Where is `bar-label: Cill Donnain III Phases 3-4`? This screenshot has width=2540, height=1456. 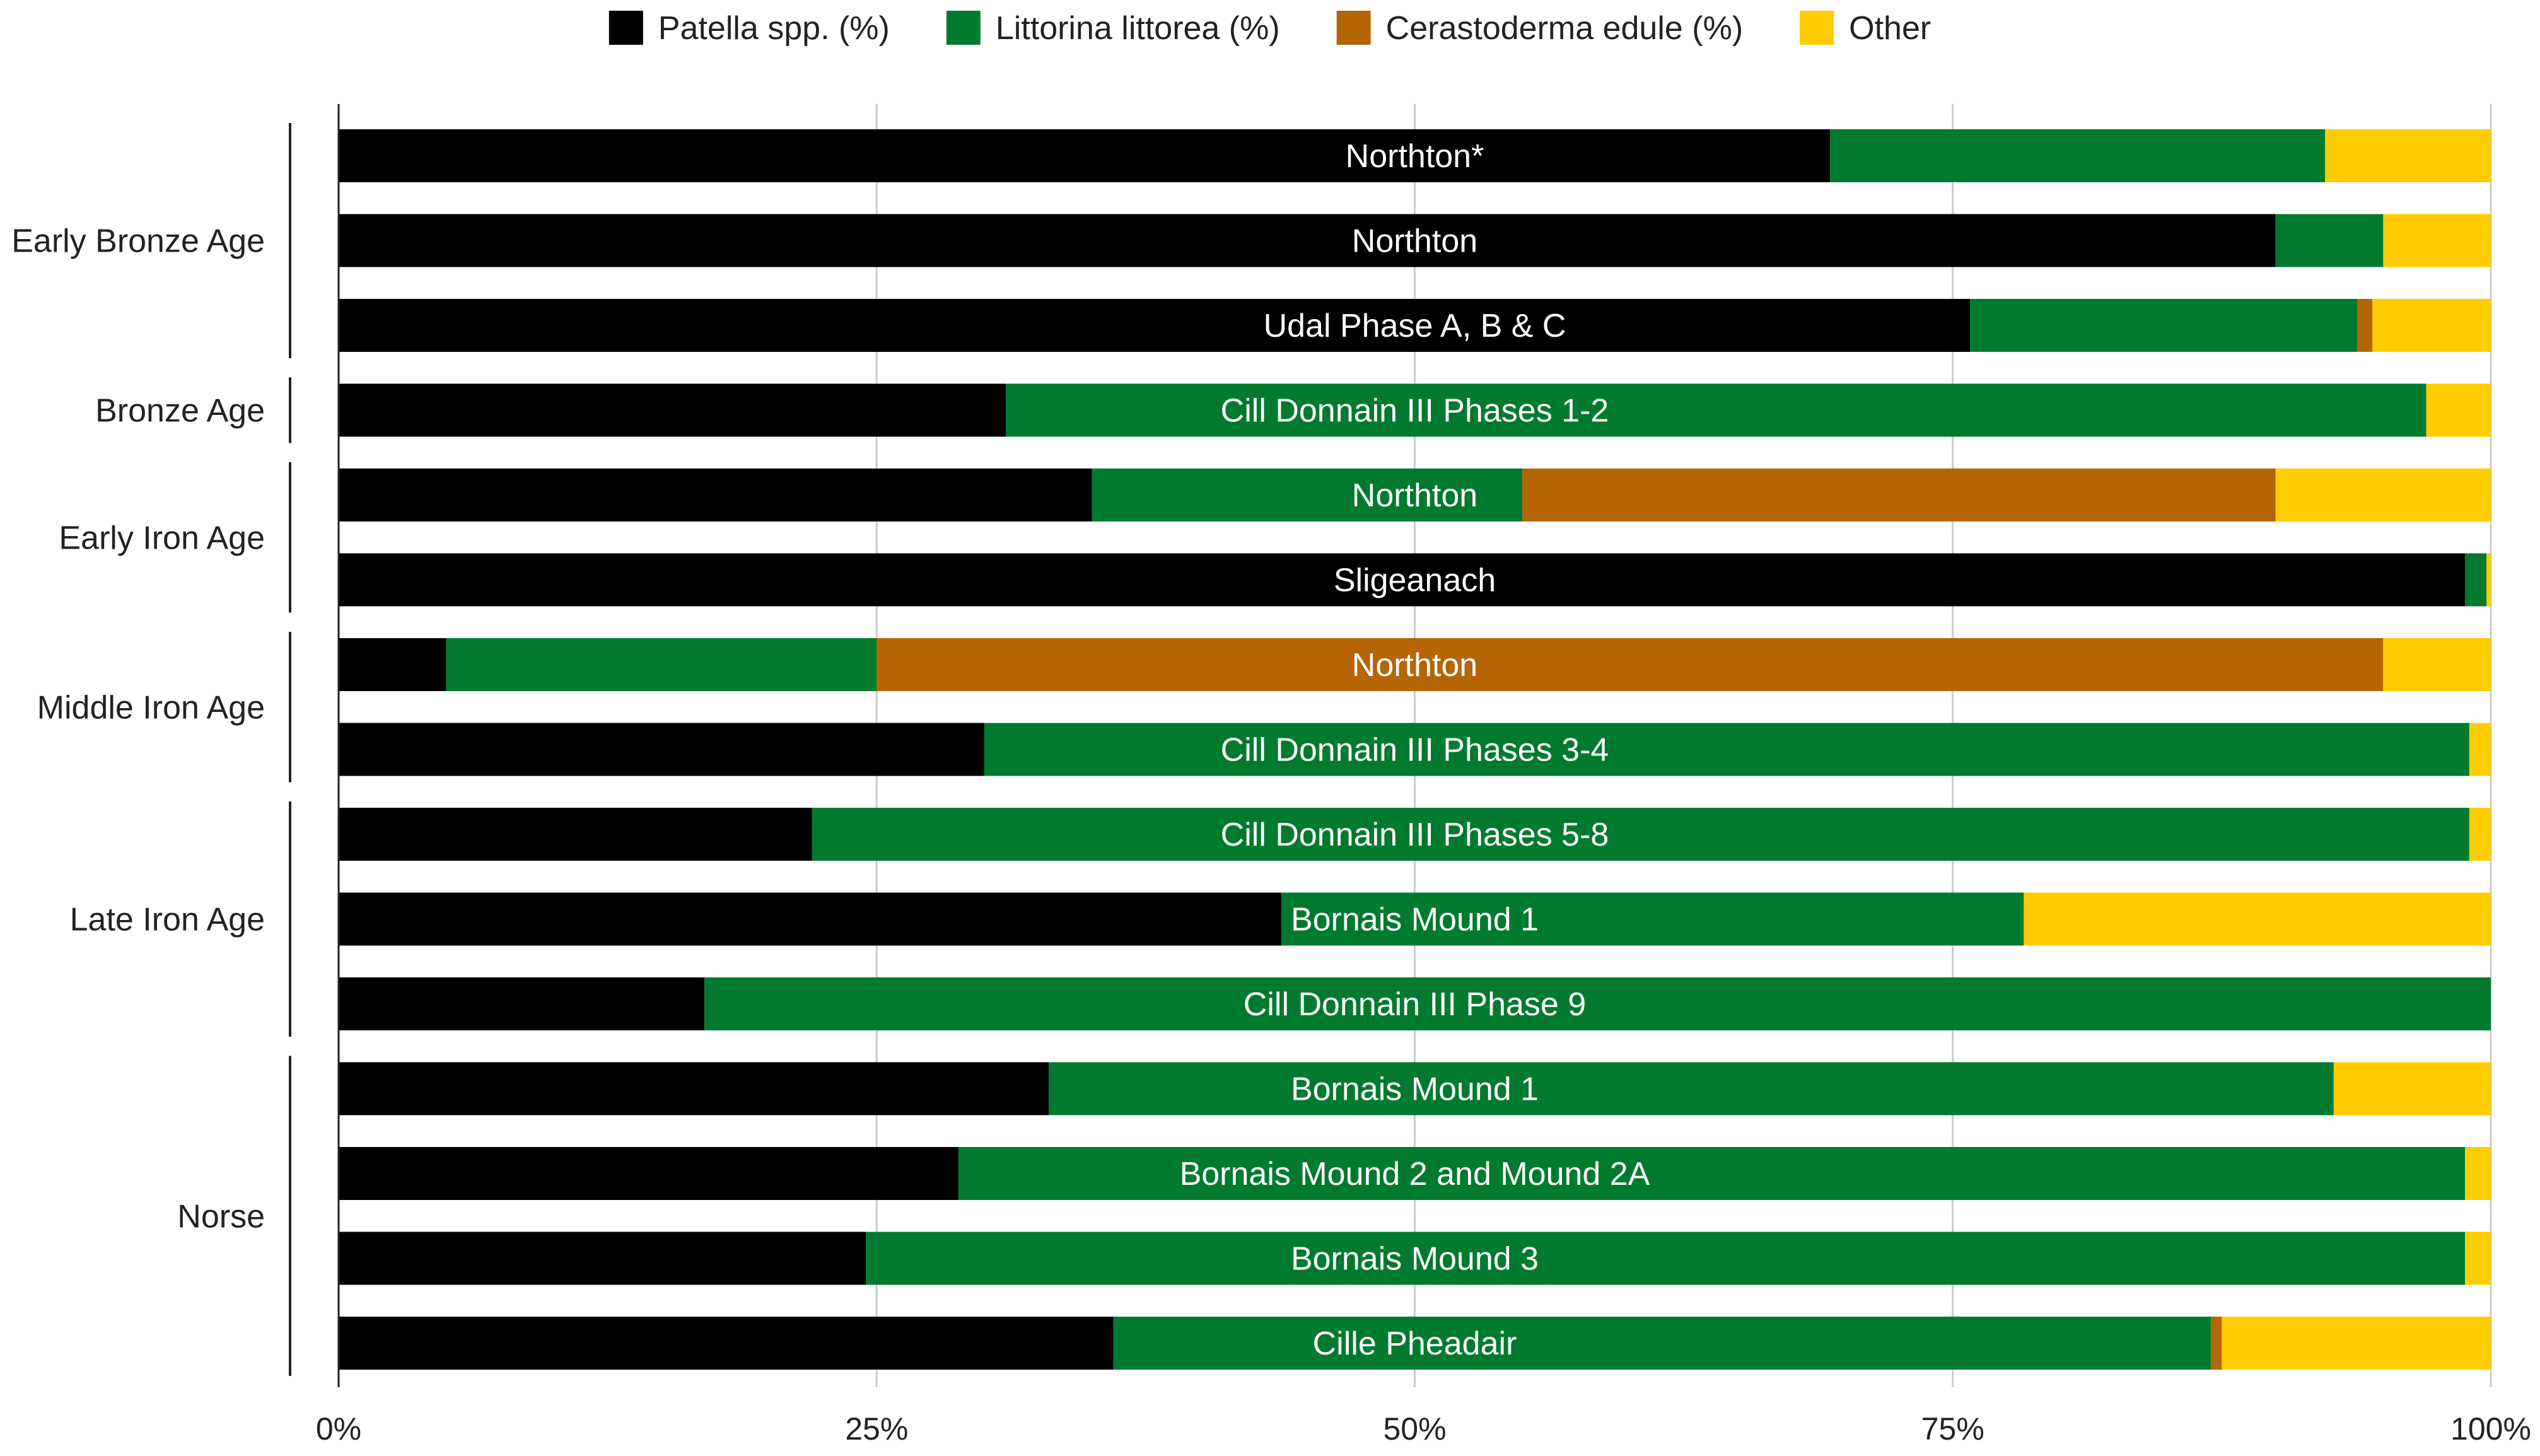 bar-label: Cill Donnain III Phases 3-4 is located at coordinates (1415, 750).